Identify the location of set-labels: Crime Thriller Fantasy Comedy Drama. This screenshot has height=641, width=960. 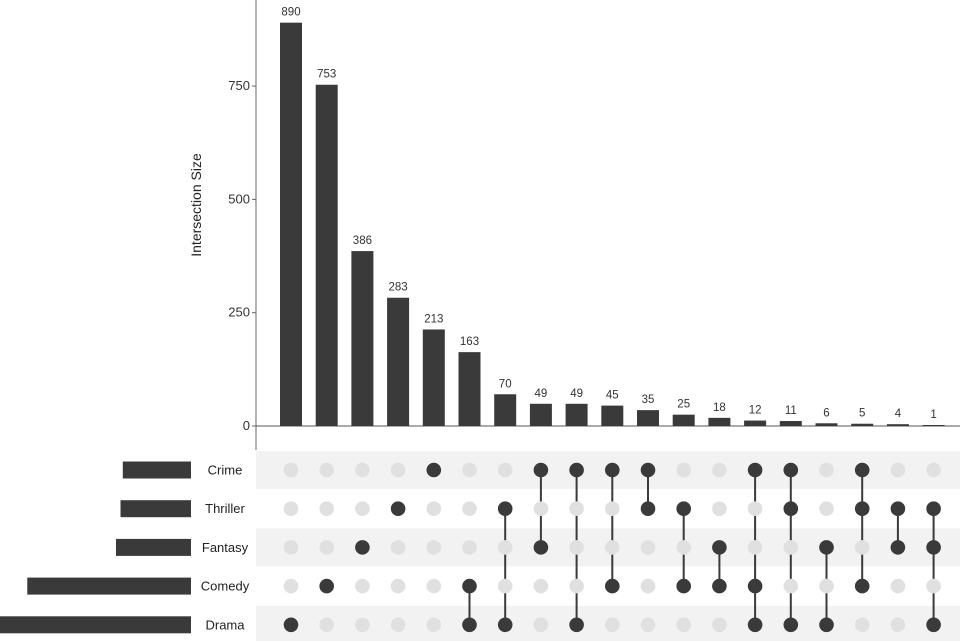
(225, 548).